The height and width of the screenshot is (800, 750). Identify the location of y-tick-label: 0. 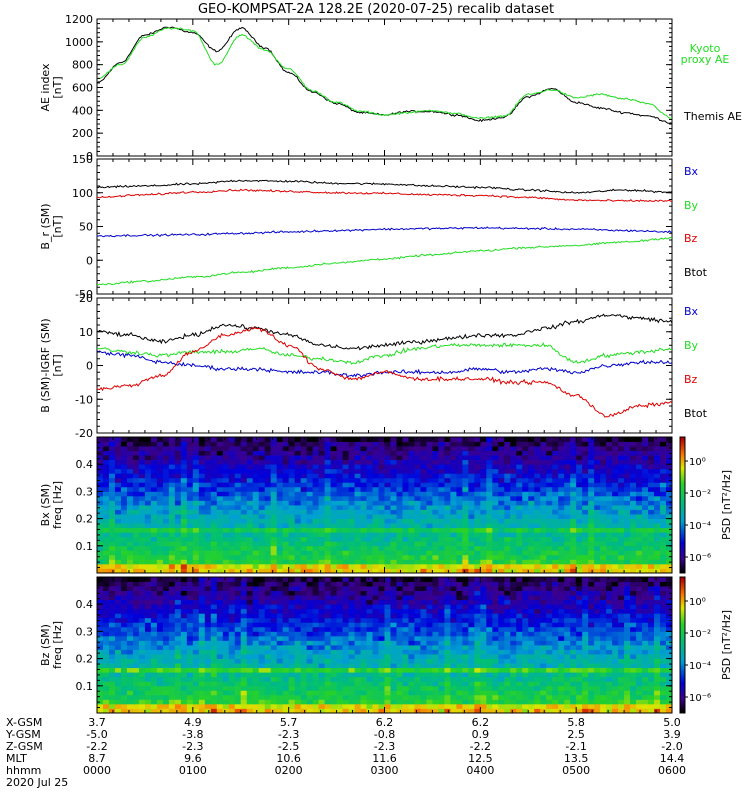
(89, 156).